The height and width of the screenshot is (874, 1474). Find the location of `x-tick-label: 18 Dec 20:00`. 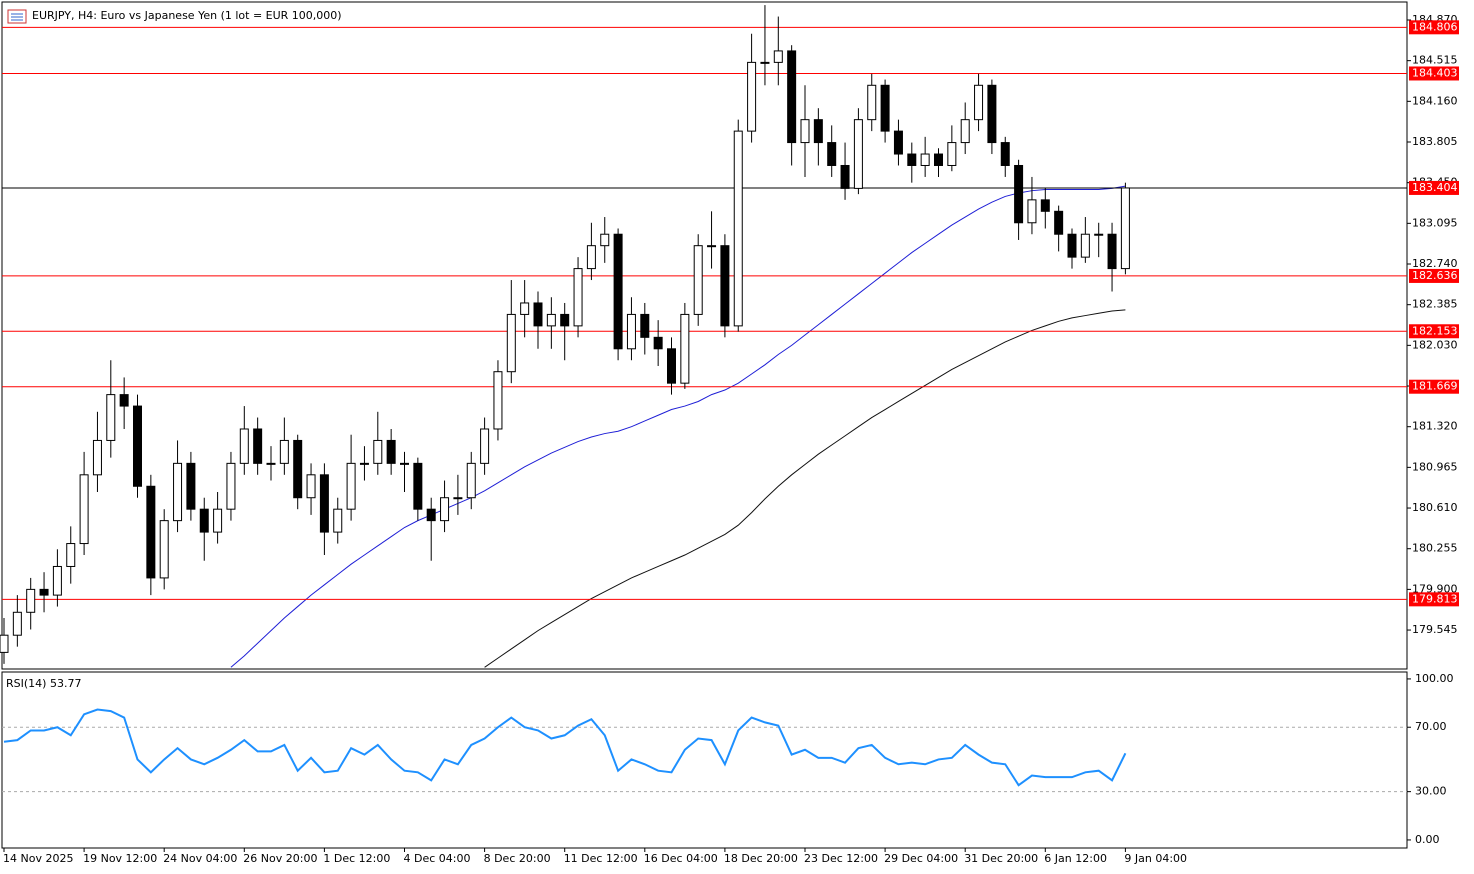

x-tick-label: 18 Dec 20:00 is located at coordinates (761, 858).